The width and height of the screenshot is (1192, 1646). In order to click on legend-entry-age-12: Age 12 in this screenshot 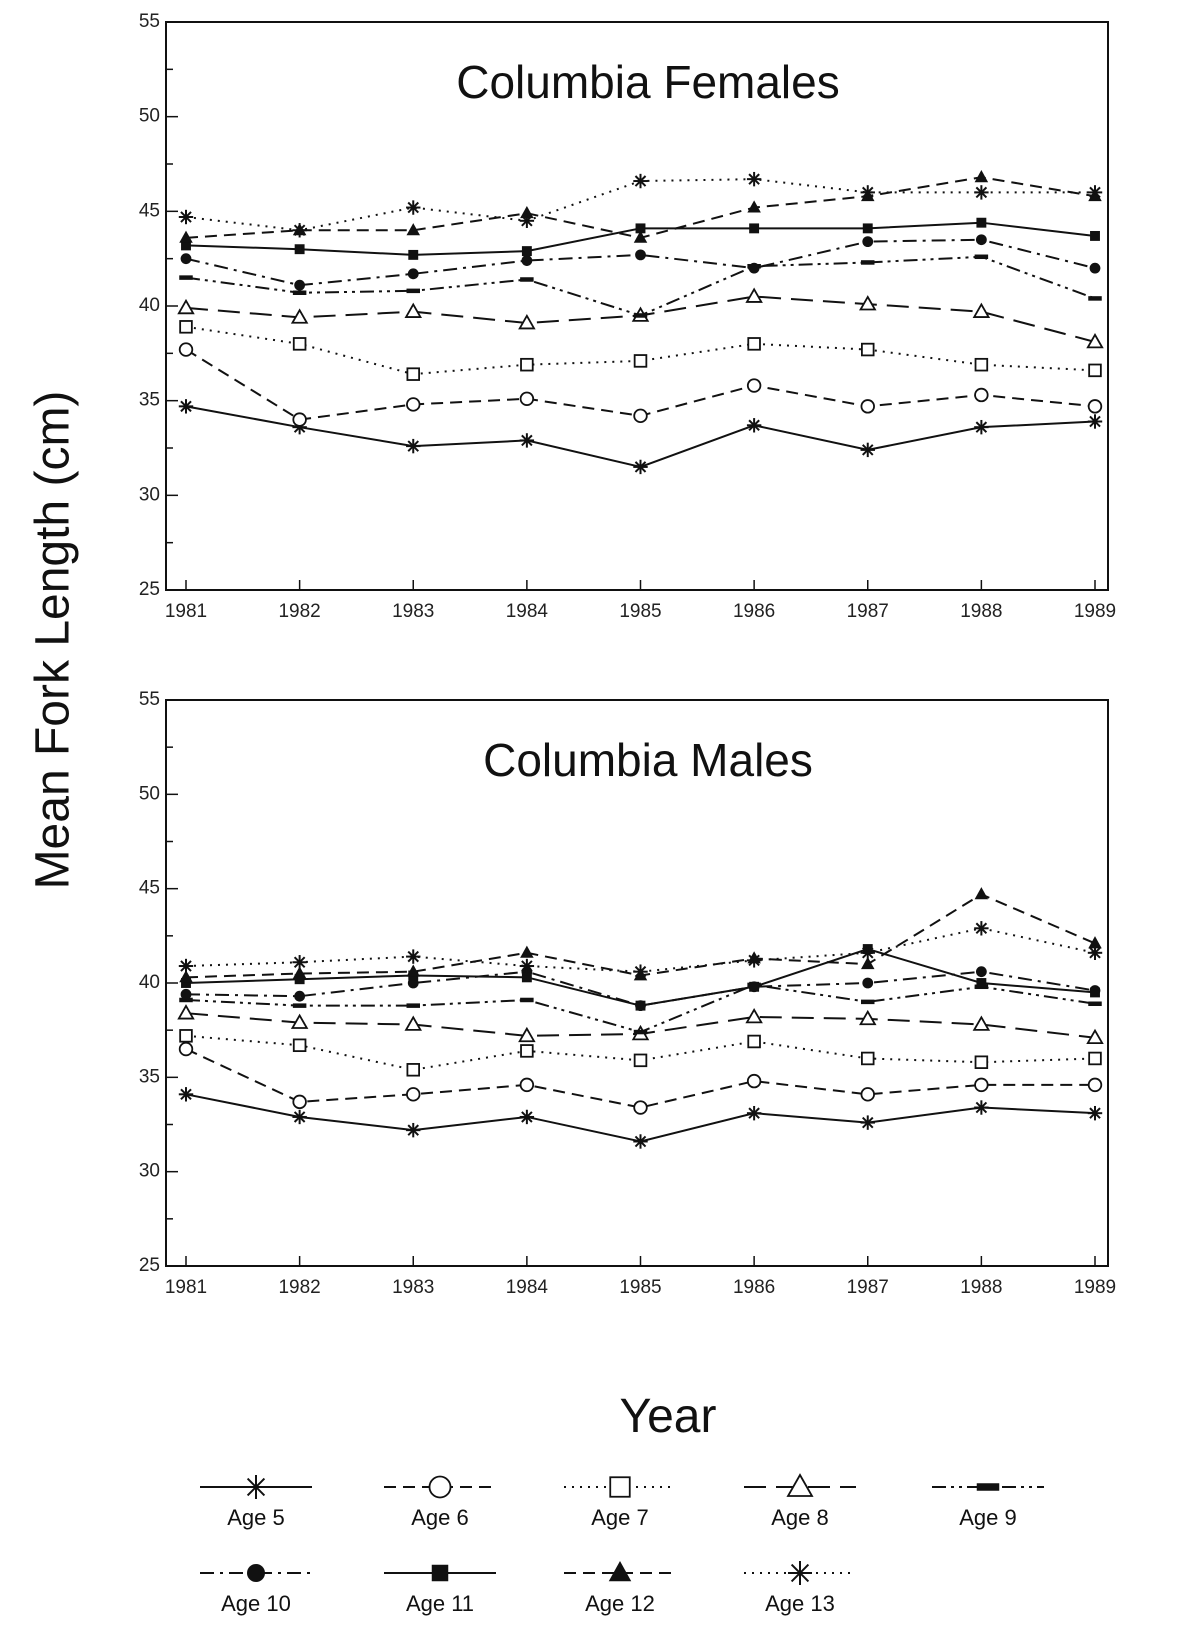, I will do `click(620, 1588)`.